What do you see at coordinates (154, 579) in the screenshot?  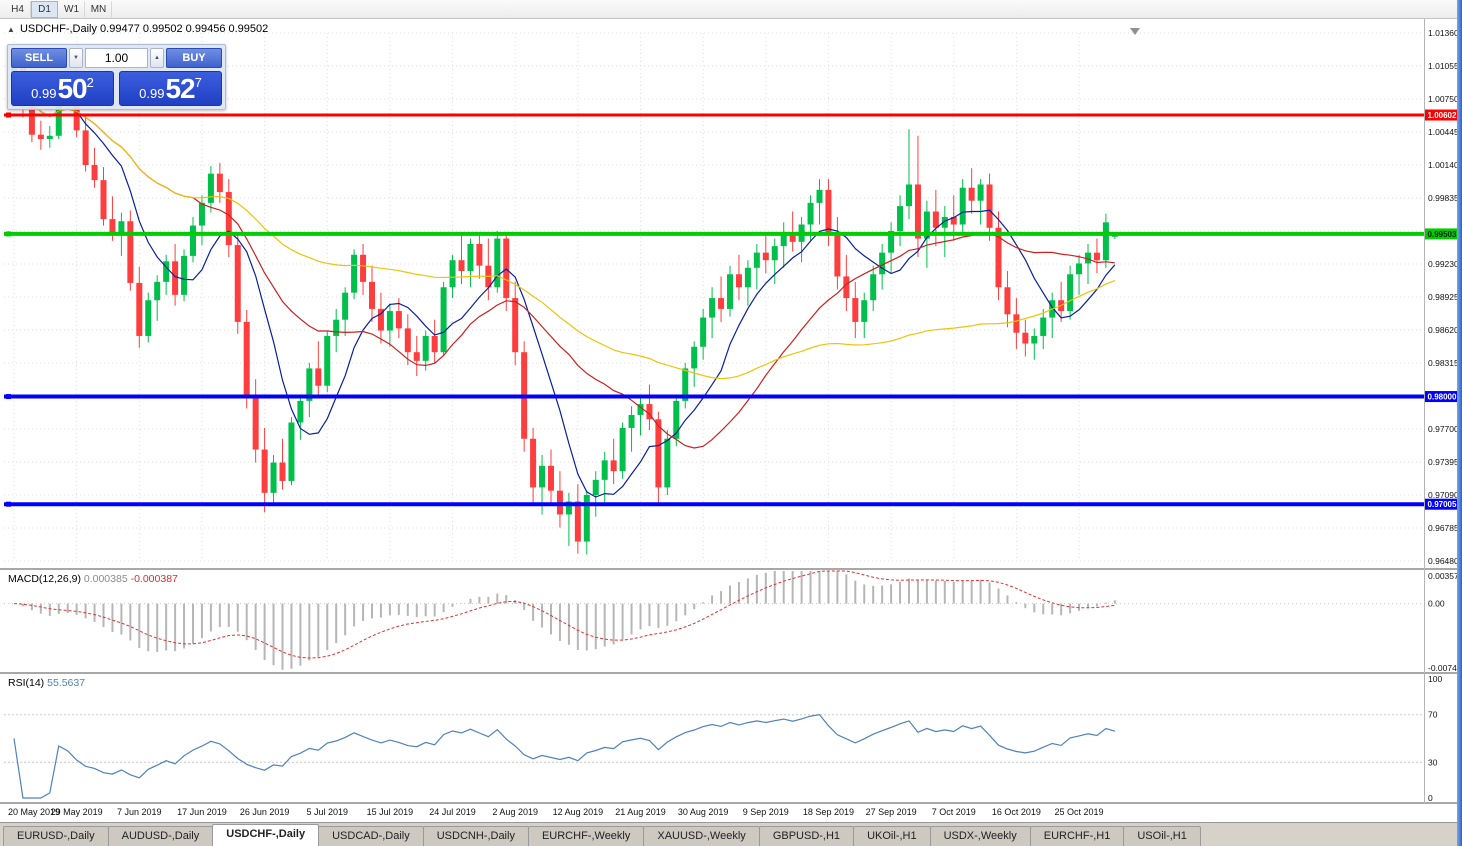 I see `macd-signal-value: -0.000387` at bounding box center [154, 579].